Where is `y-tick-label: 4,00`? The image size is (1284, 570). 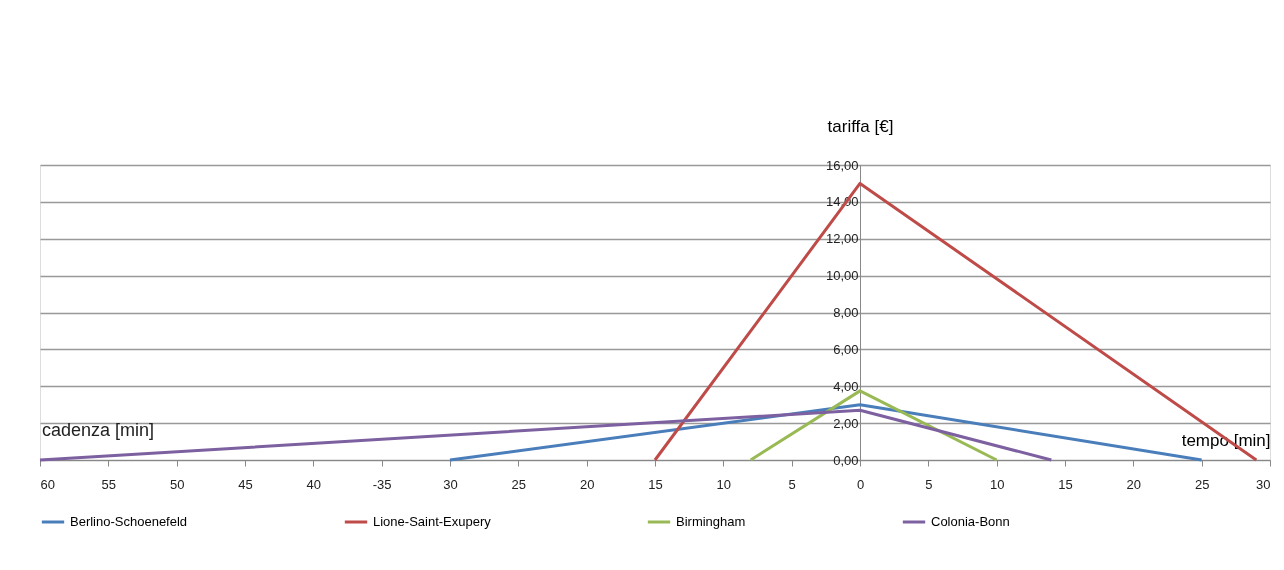 y-tick-label: 4,00 is located at coordinates (846, 386).